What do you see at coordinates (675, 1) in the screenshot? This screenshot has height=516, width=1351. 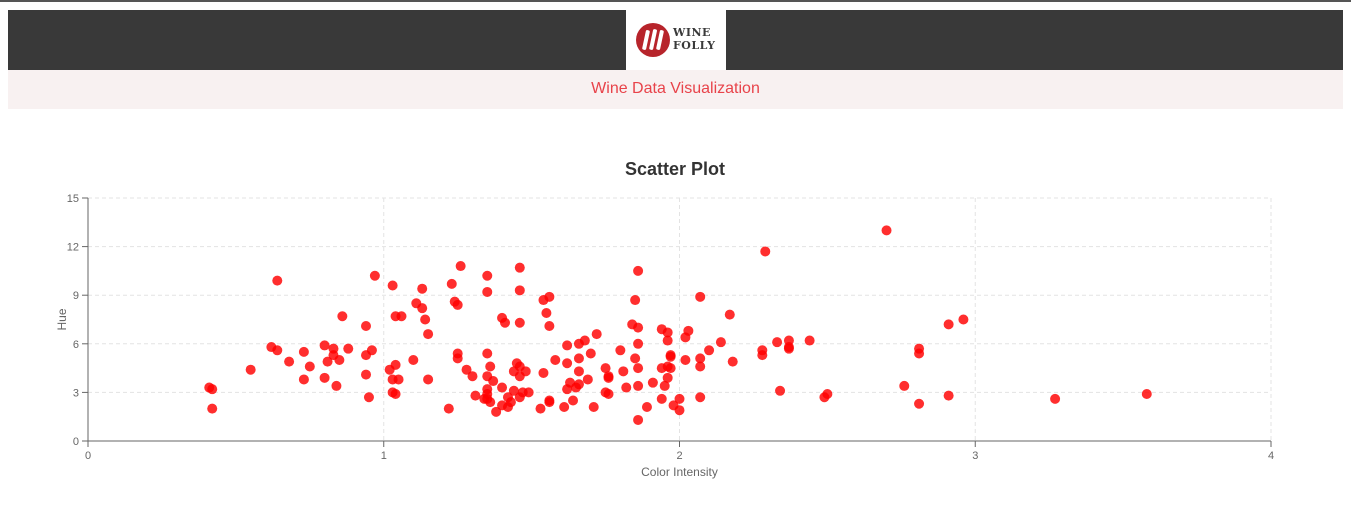 I see `top-border` at bounding box center [675, 1].